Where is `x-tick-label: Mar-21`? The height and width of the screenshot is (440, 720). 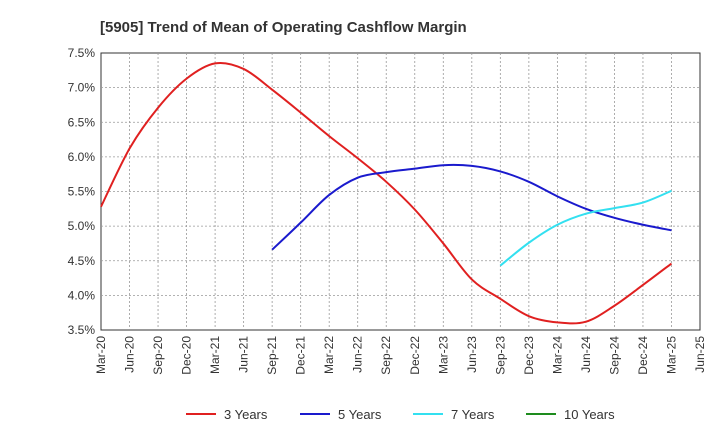 x-tick-label: Mar-21 is located at coordinates (215, 355).